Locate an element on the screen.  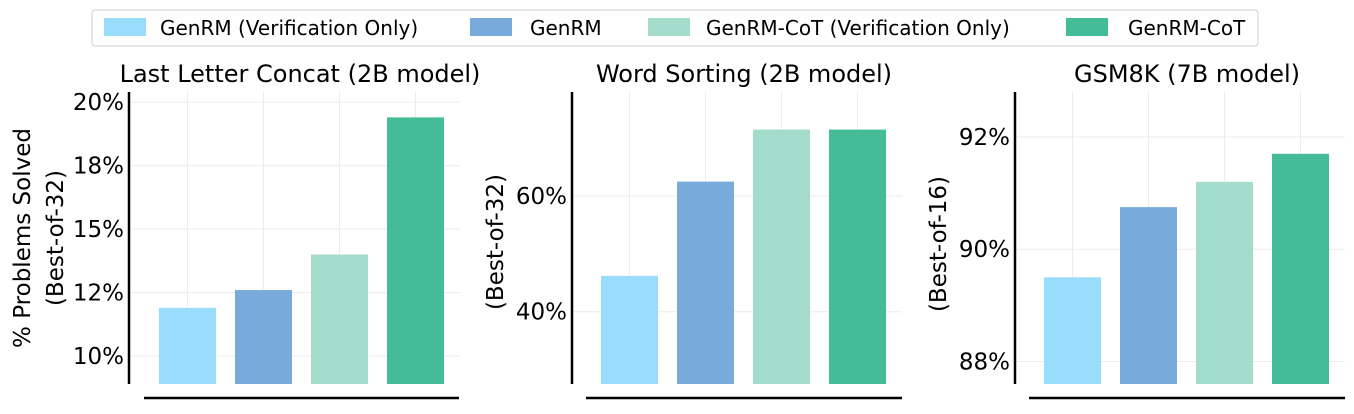
y-tick-label-4: 18% is located at coordinates (98, 167).